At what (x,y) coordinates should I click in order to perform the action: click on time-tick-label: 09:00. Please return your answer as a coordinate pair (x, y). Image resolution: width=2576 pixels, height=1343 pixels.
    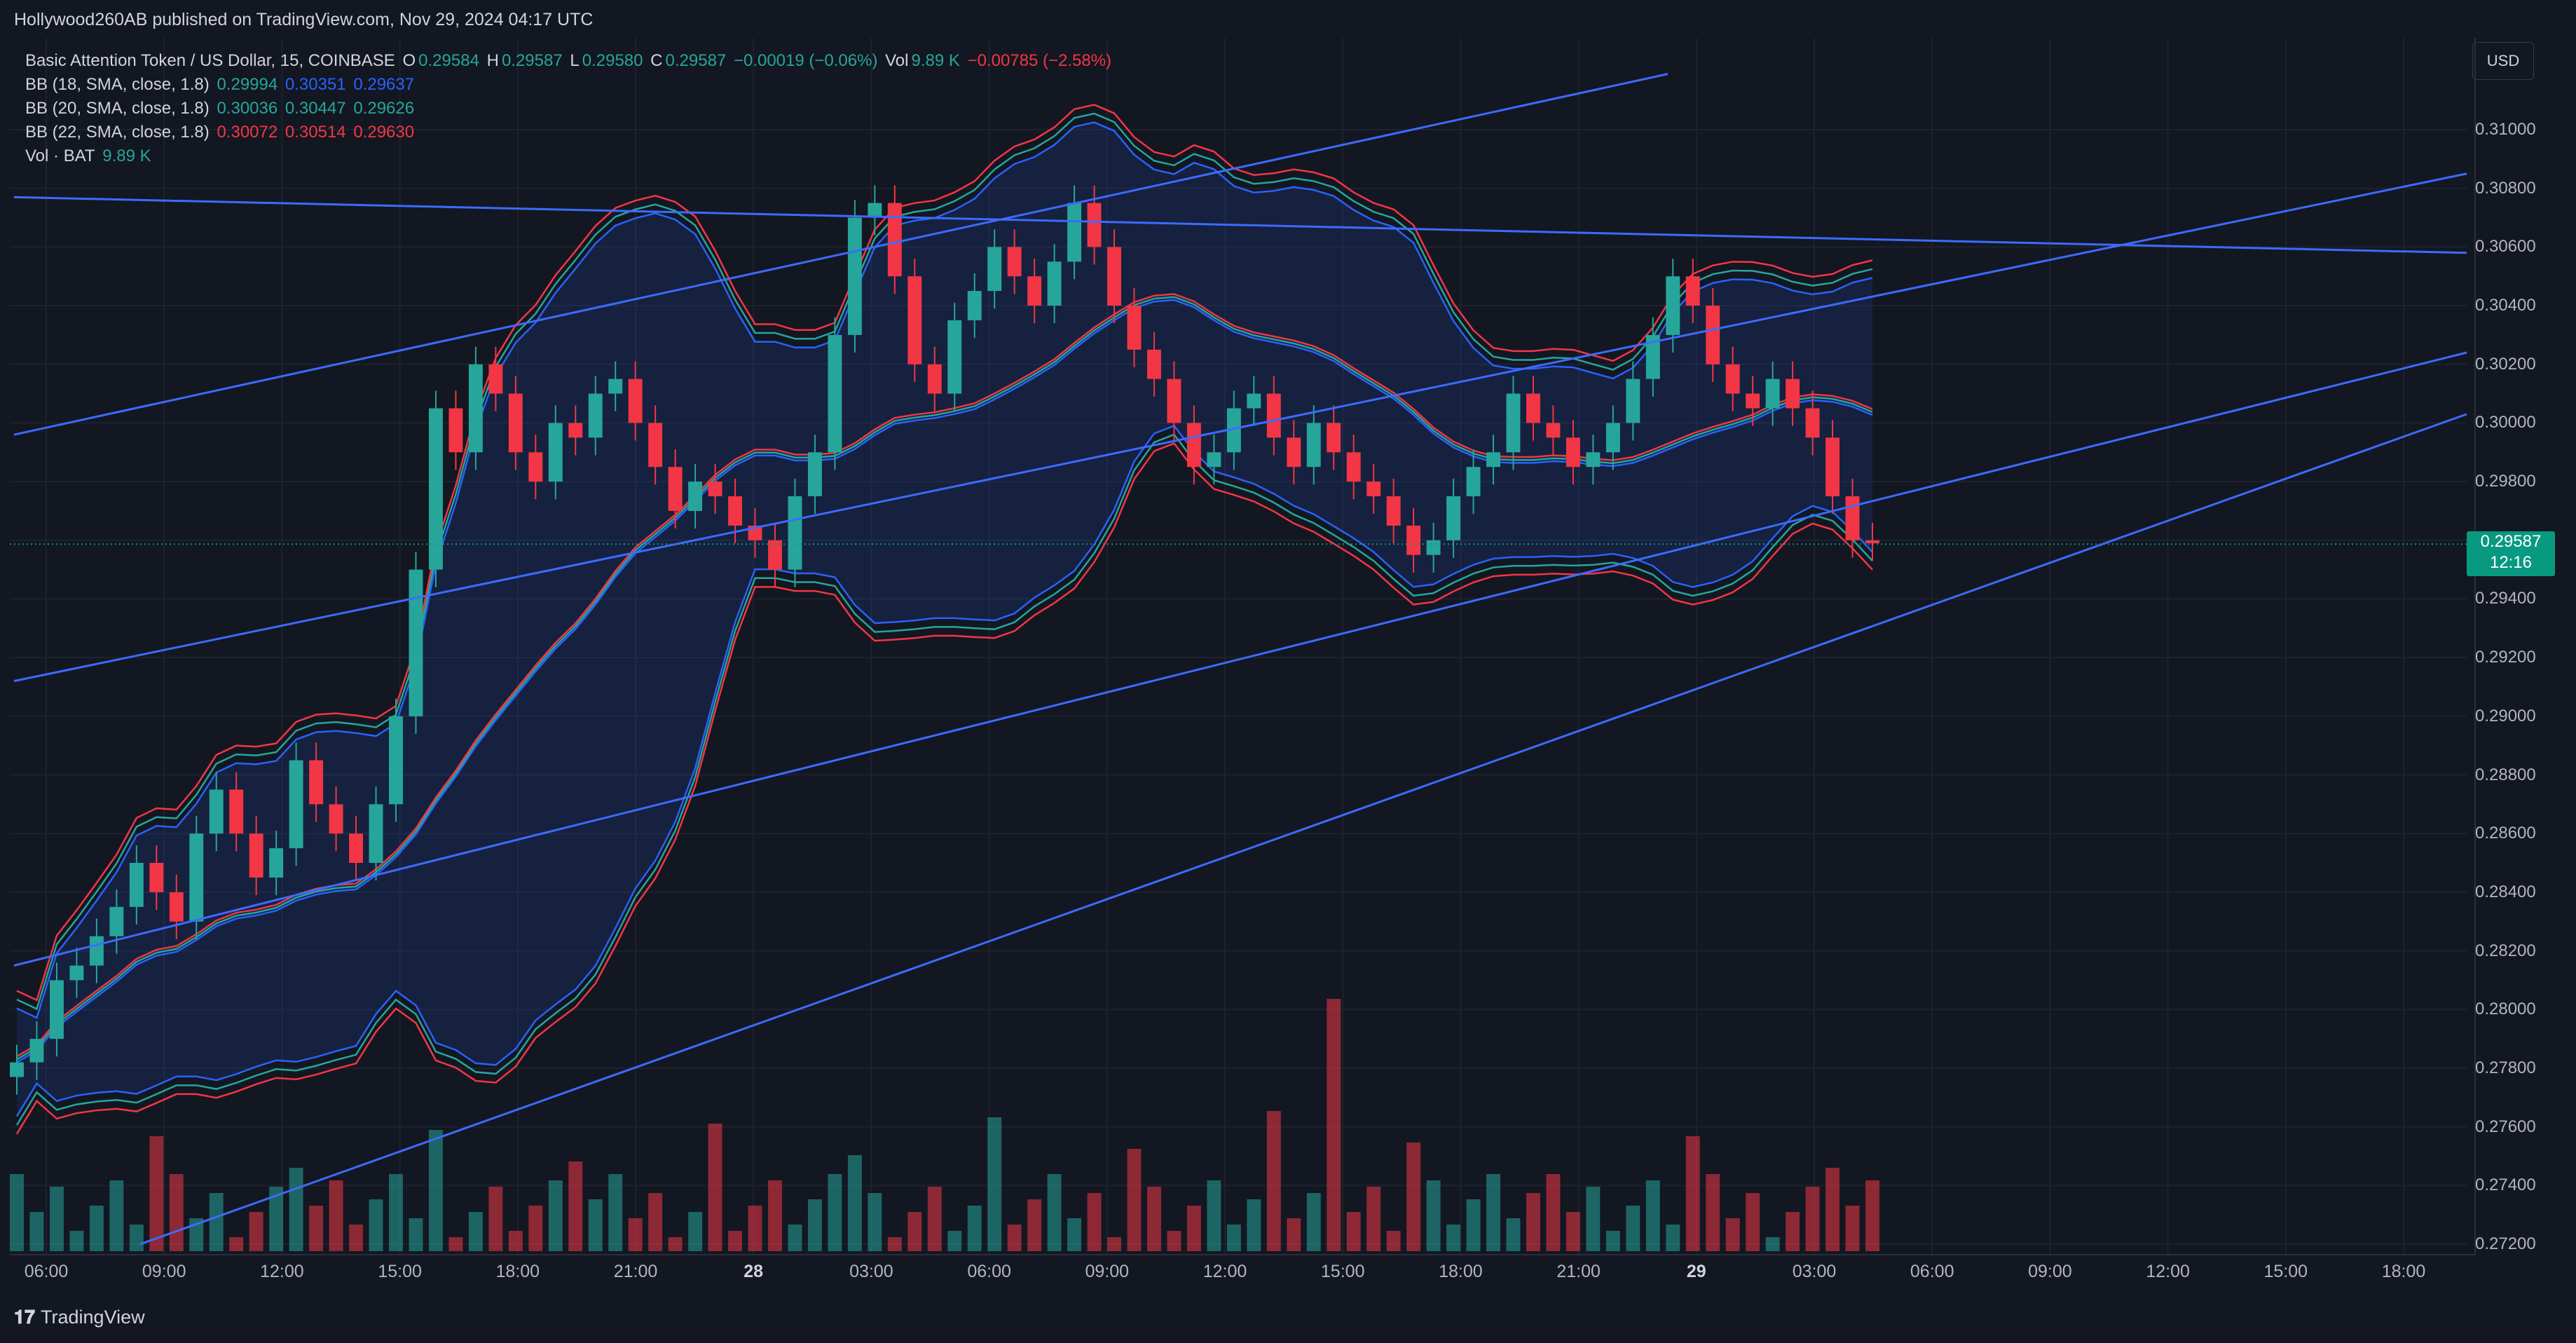
    Looking at the image, I should click on (164, 1271).